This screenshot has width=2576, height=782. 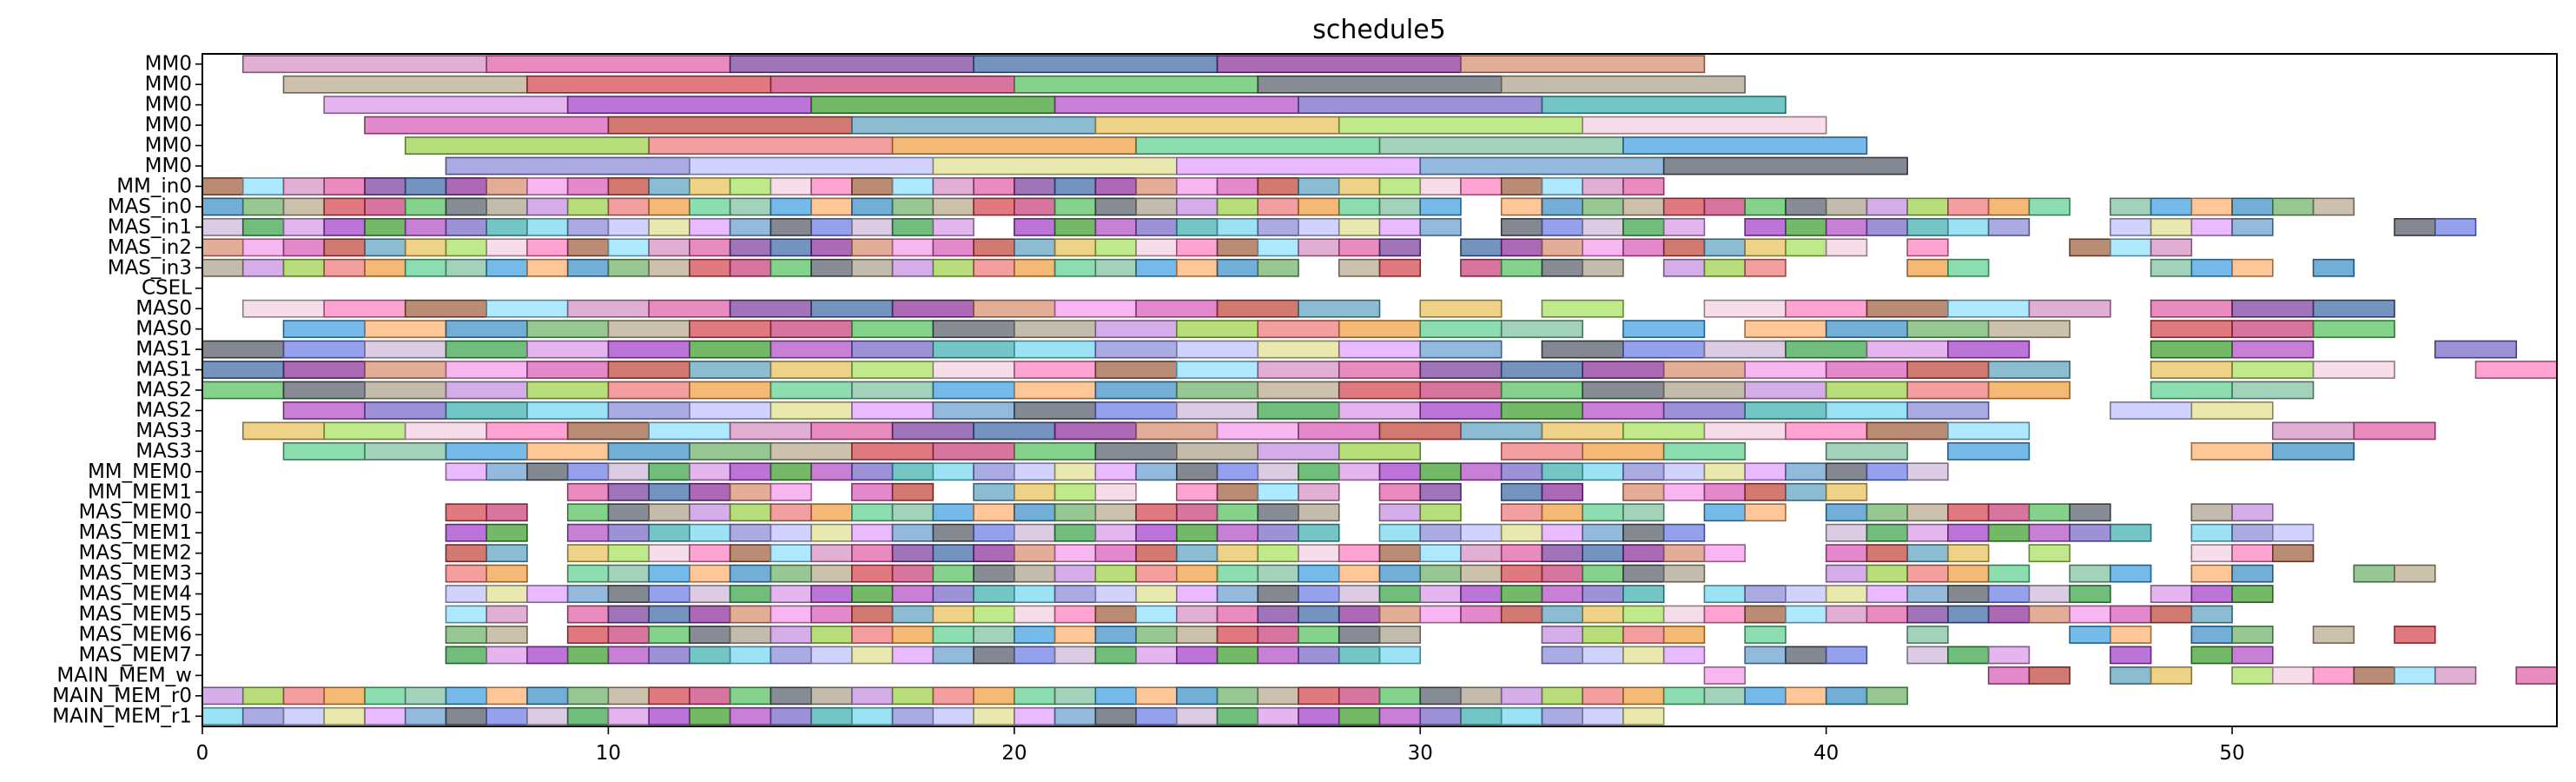 I want to click on row-label-26: MAS_MEM4, so click(x=135, y=595).